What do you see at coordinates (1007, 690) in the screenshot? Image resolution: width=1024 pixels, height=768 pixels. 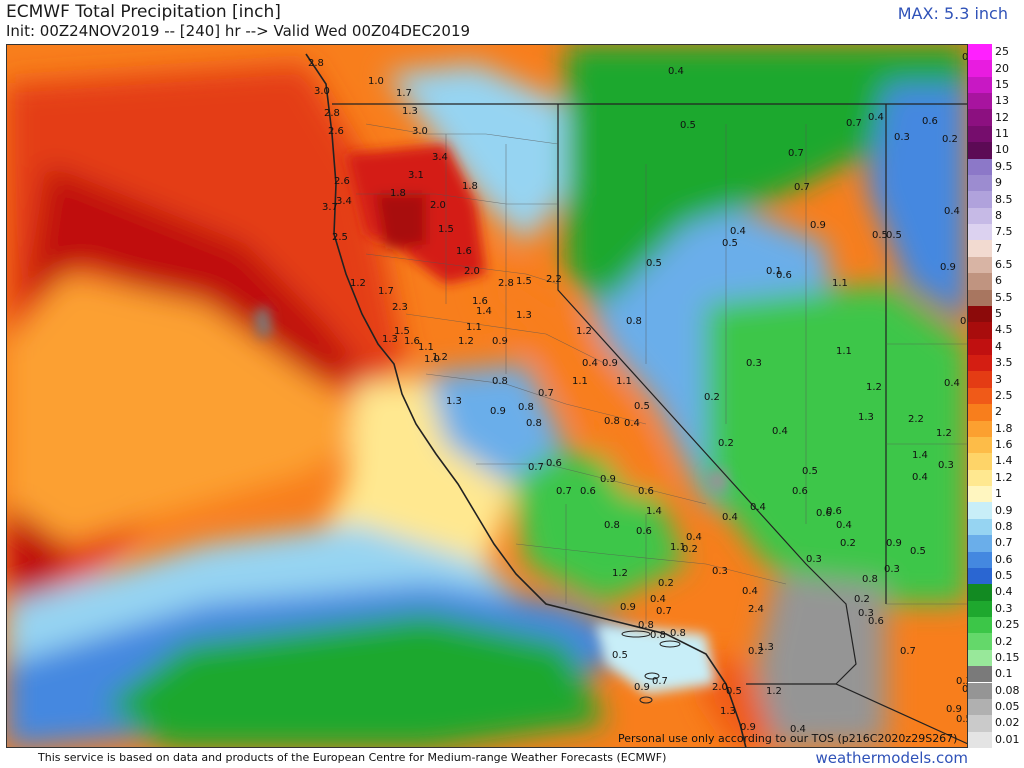 I see `legend-label: 0.08` at bounding box center [1007, 690].